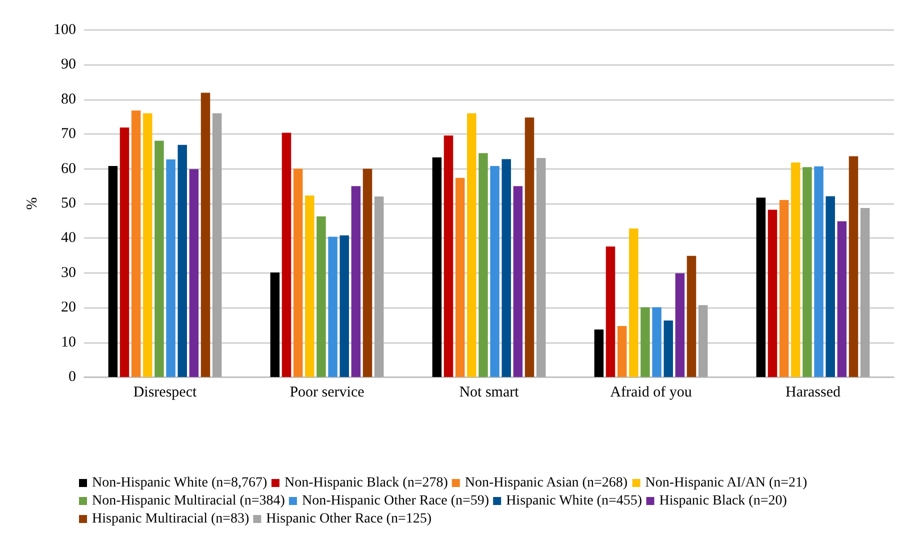 This screenshot has width=908, height=545. Describe the element at coordinates (651, 392) in the screenshot. I see `x-tick-label: Afraid of you` at that location.